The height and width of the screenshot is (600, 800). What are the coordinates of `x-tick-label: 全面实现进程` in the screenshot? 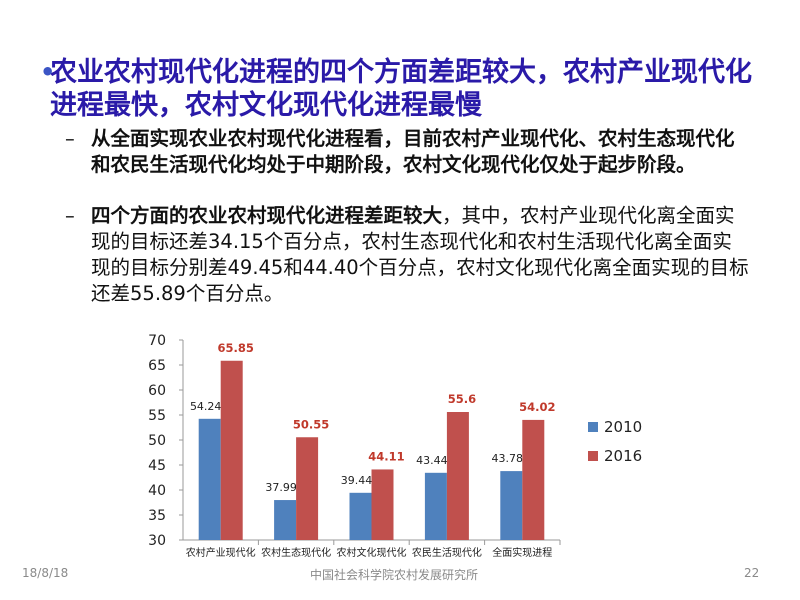 It's located at (522, 552).